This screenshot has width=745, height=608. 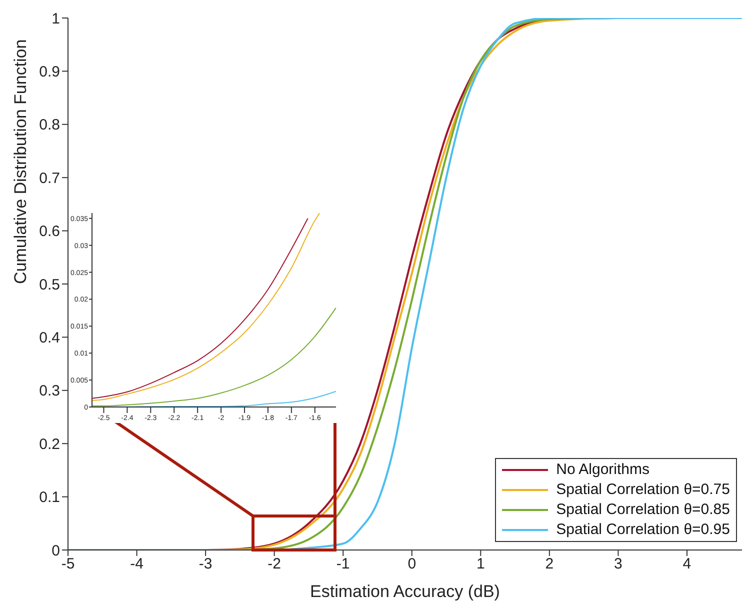 What do you see at coordinates (49, 497) in the screenshot?
I see `y-tick-label: 0.1` at bounding box center [49, 497].